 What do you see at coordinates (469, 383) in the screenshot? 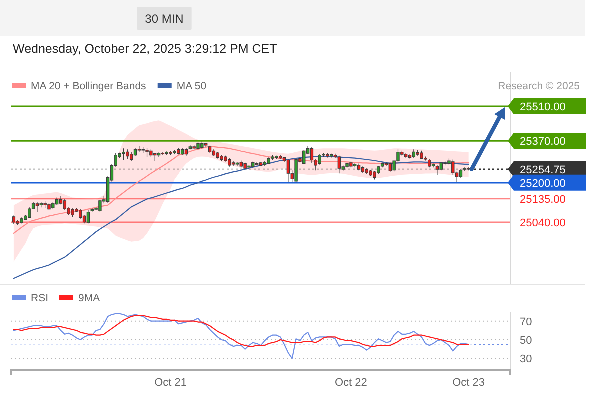
I see `x-tick-label: Oct 23` at bounding box center [469, 383].